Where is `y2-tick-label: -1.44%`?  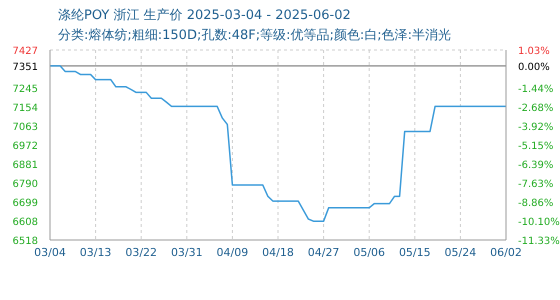 y2-tick-label: -1.44% is located at coordinates (536, 89).